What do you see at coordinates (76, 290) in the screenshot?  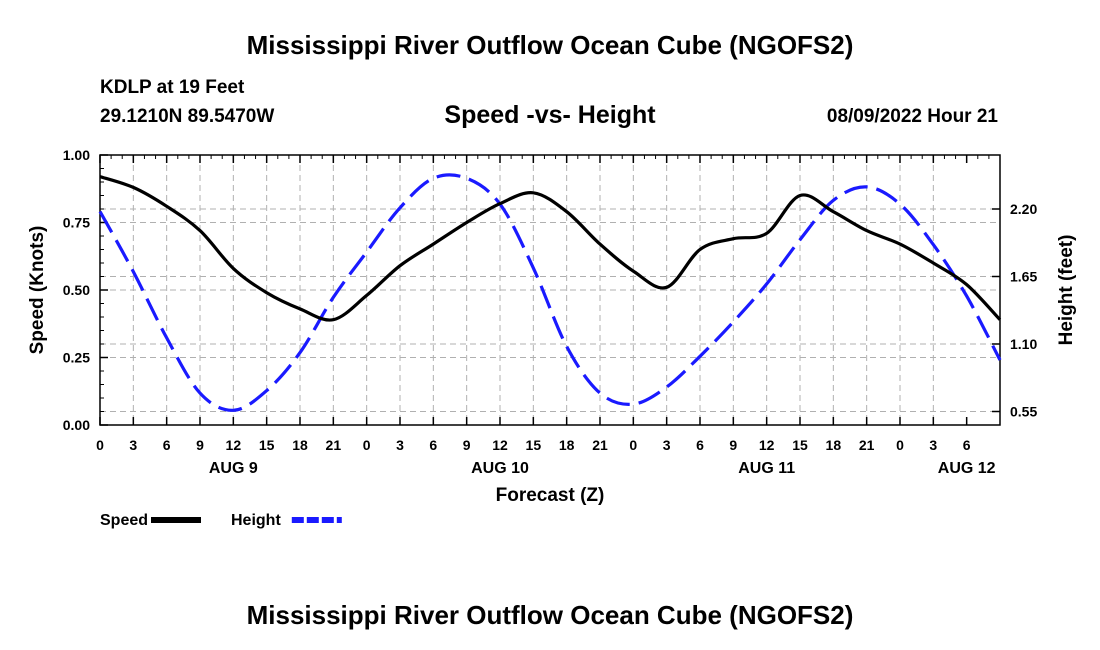 I see `y-tick-label: 0.50` at bounding box center [76, 290].